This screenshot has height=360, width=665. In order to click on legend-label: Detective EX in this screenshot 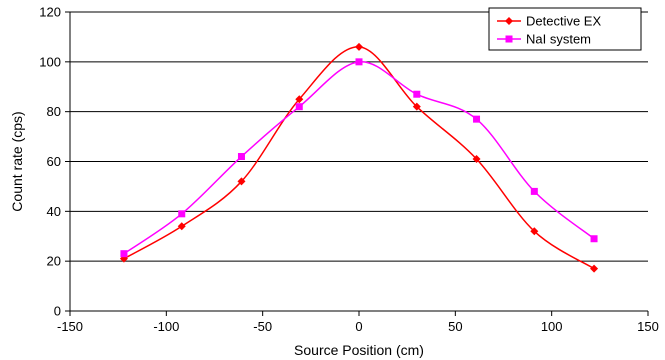, I will do `click(563, 21)`.